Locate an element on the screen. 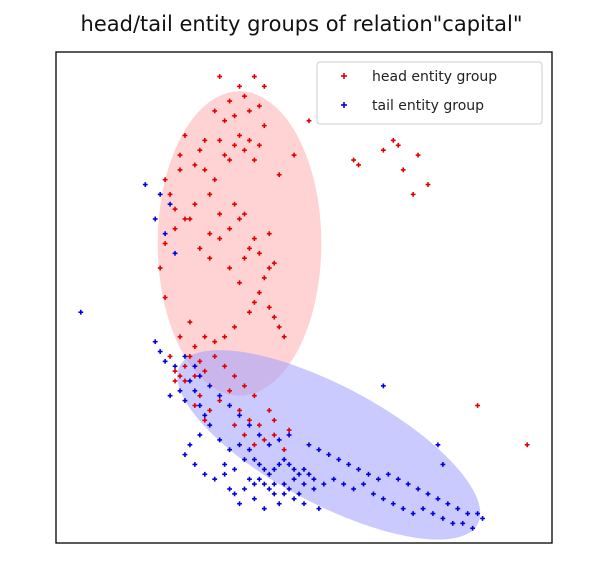 The width and height of the screenshot is (603, 567). legend-marker-head-entity-group is located at coordinates (344, 76).